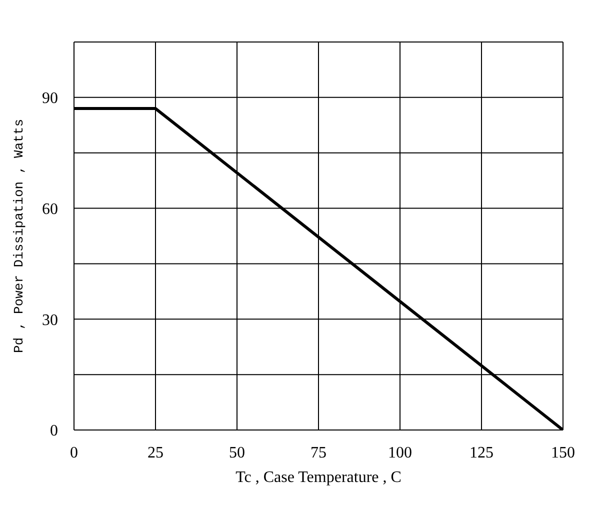  I want to click on x-tick-label: 50, so click(237, 453).